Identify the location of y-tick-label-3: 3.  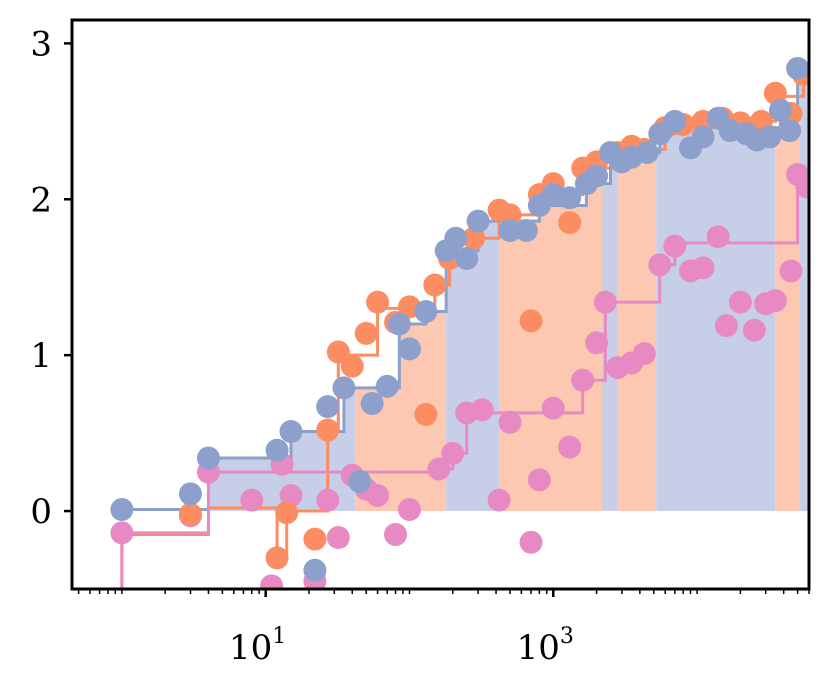
(41, 44).